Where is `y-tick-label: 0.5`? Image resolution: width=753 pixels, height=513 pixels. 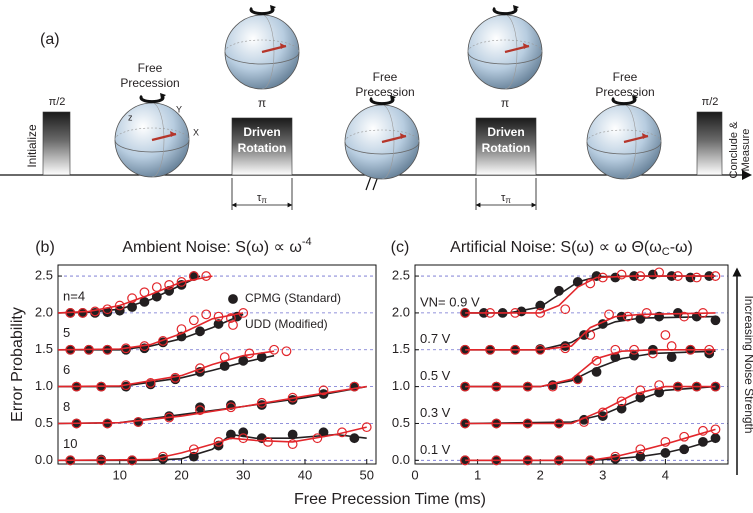
y-tick-label: 0.5 is located at coordinates (401, 422).